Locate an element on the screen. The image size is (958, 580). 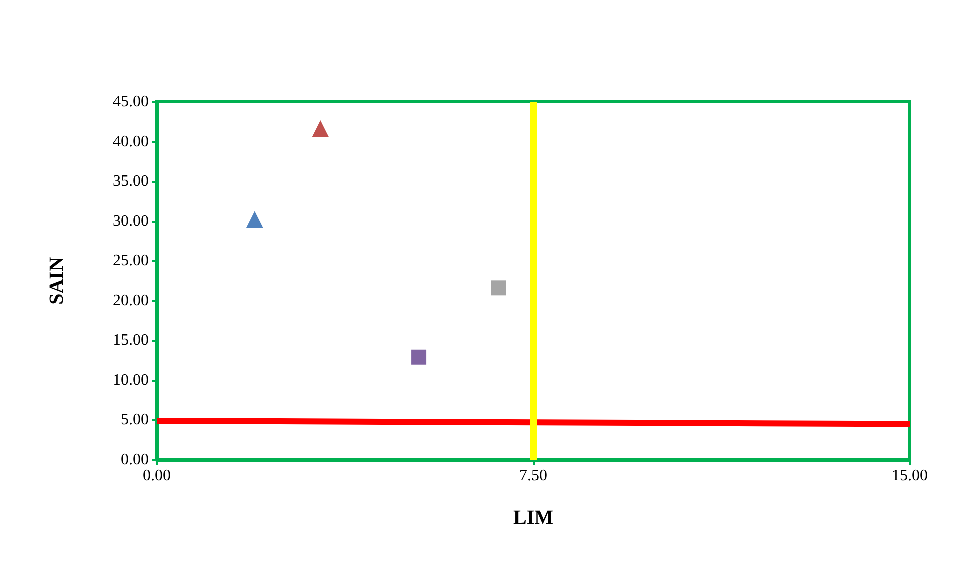
y-tick-label: 45.00 is located at coordinates (131, 102).